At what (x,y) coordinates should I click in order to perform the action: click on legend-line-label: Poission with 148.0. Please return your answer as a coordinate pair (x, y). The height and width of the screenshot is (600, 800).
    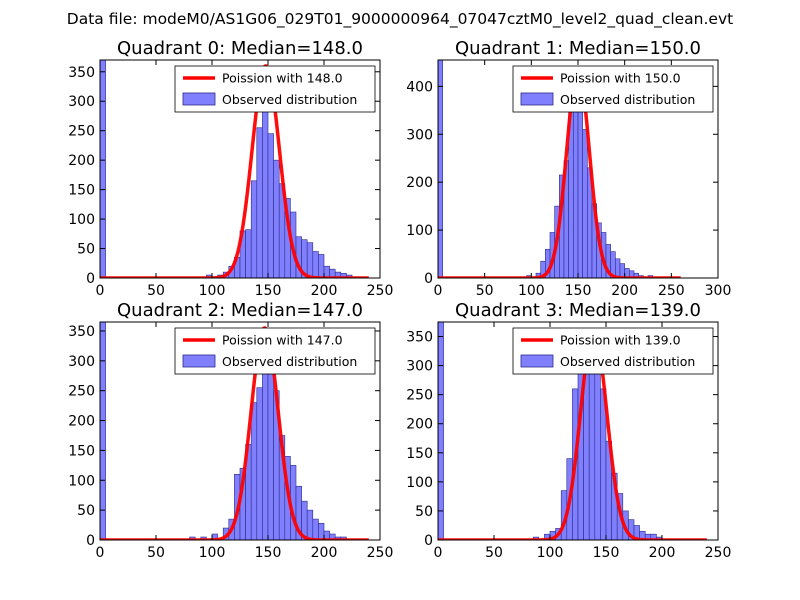
    Looking at the image, I should click on (282, 78).